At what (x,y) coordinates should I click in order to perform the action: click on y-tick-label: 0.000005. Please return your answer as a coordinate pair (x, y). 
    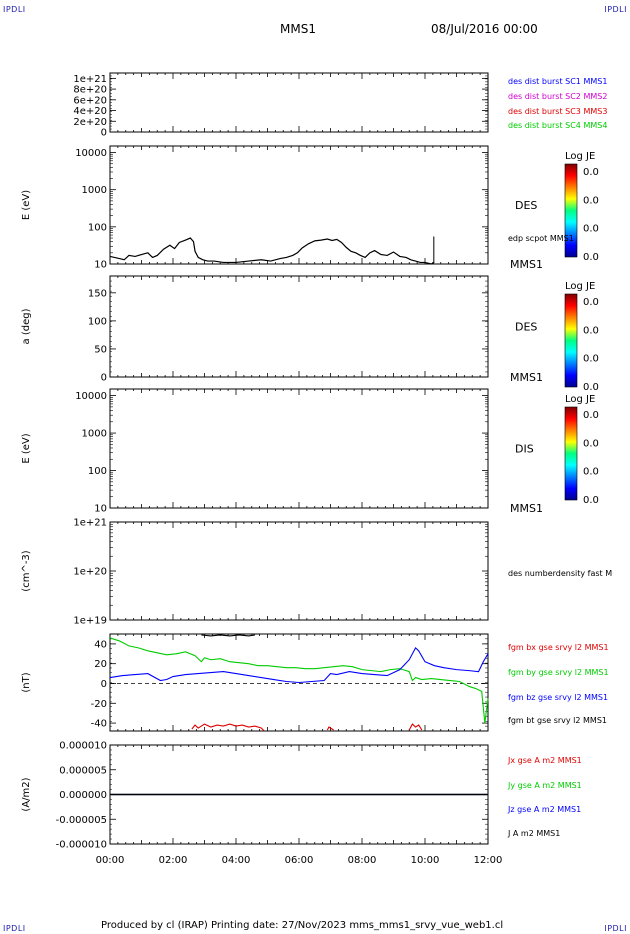
    Looking at the image, I should click on (83, 770).